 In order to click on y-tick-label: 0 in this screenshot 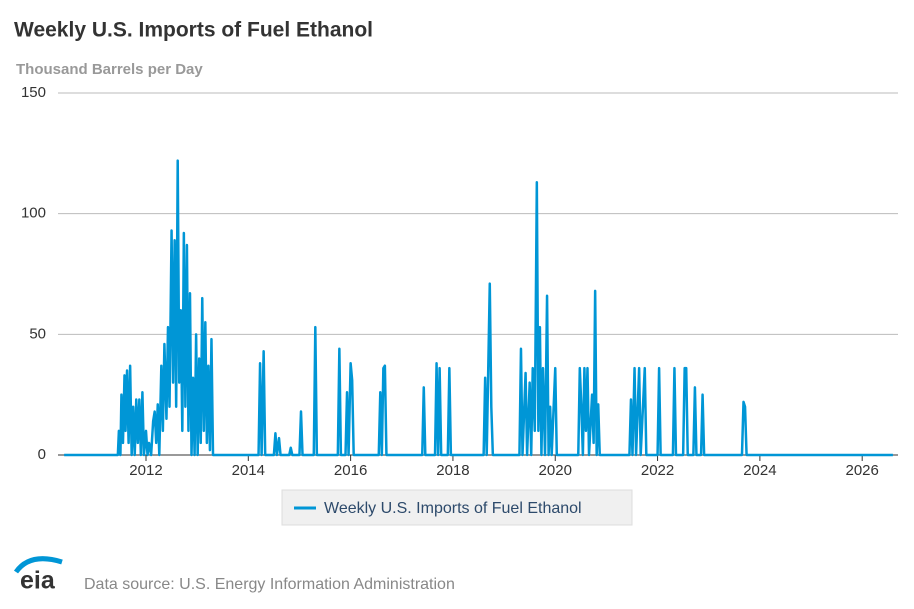, I will do `click(42, 454)`.